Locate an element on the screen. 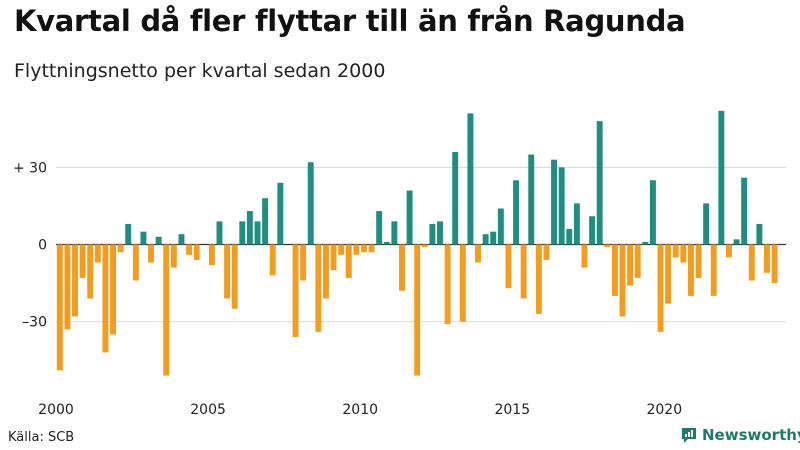 This screenshot has height=450, width=800. y-tick-label: 0 is located at coordinates (42, 246).